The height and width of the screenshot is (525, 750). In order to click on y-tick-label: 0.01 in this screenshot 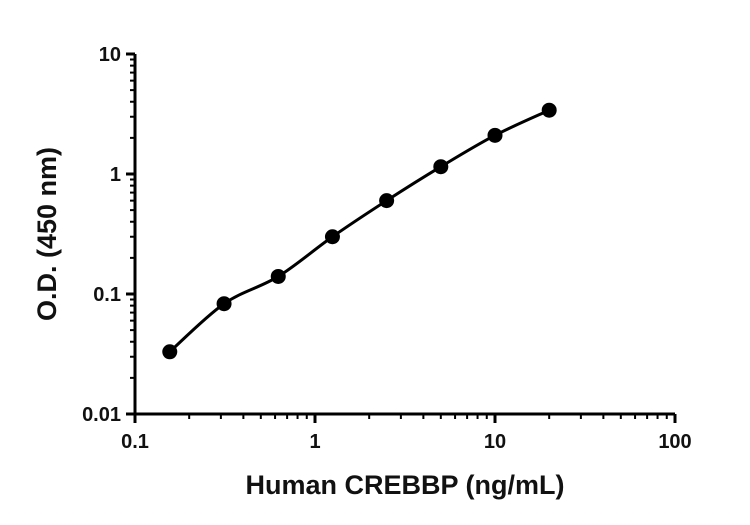, I will do `click(101, 415)`.